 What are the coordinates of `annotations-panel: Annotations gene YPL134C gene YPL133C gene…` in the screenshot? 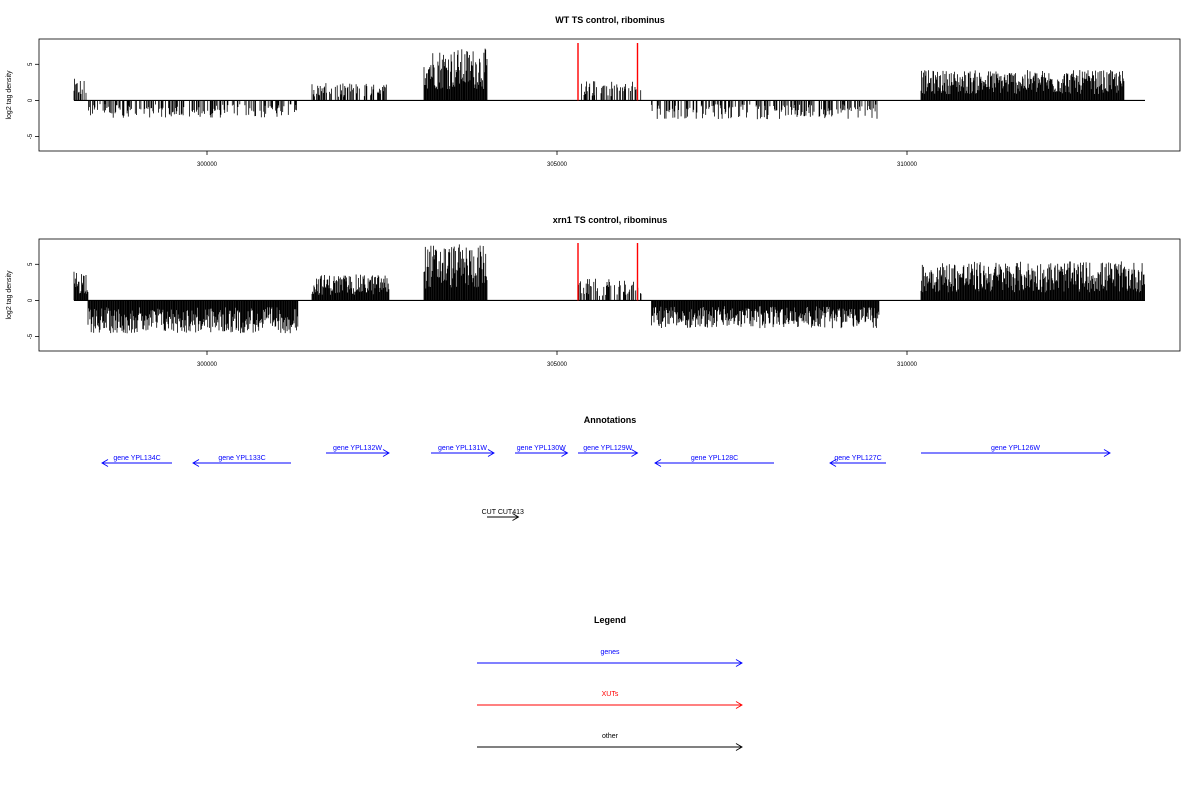 It's located at (606, 468).